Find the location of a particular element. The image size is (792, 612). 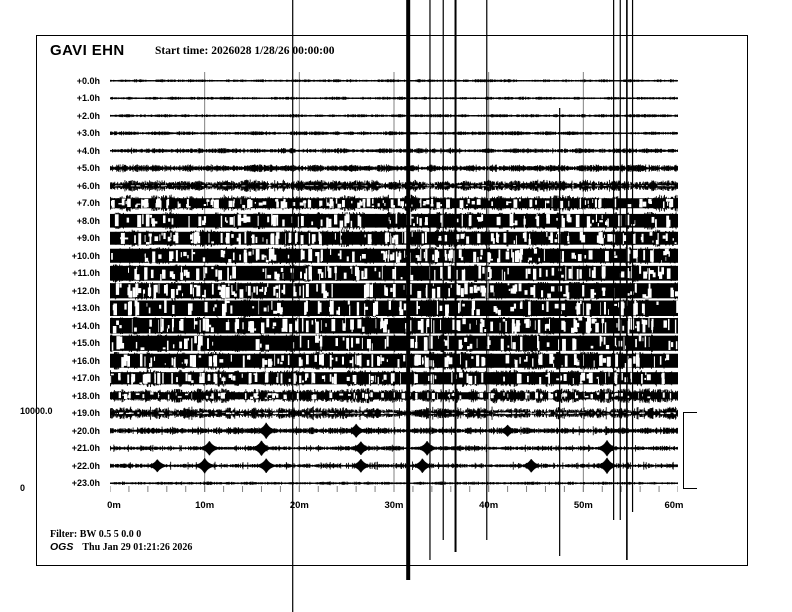

start-time-label: Start time: 2026028 1/28/26 00:00:00 is located at coordinates (245, 51).